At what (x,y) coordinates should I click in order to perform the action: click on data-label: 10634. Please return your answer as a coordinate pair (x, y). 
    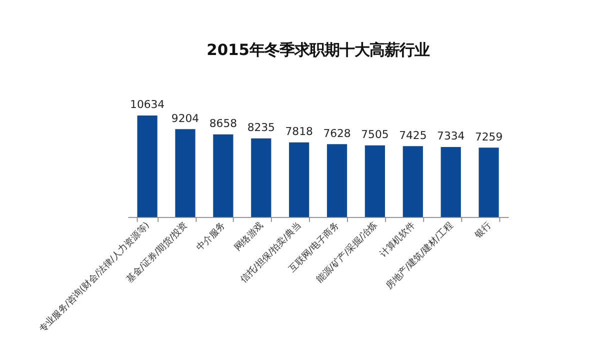
    Looking at the image, I should click on (147, 105).